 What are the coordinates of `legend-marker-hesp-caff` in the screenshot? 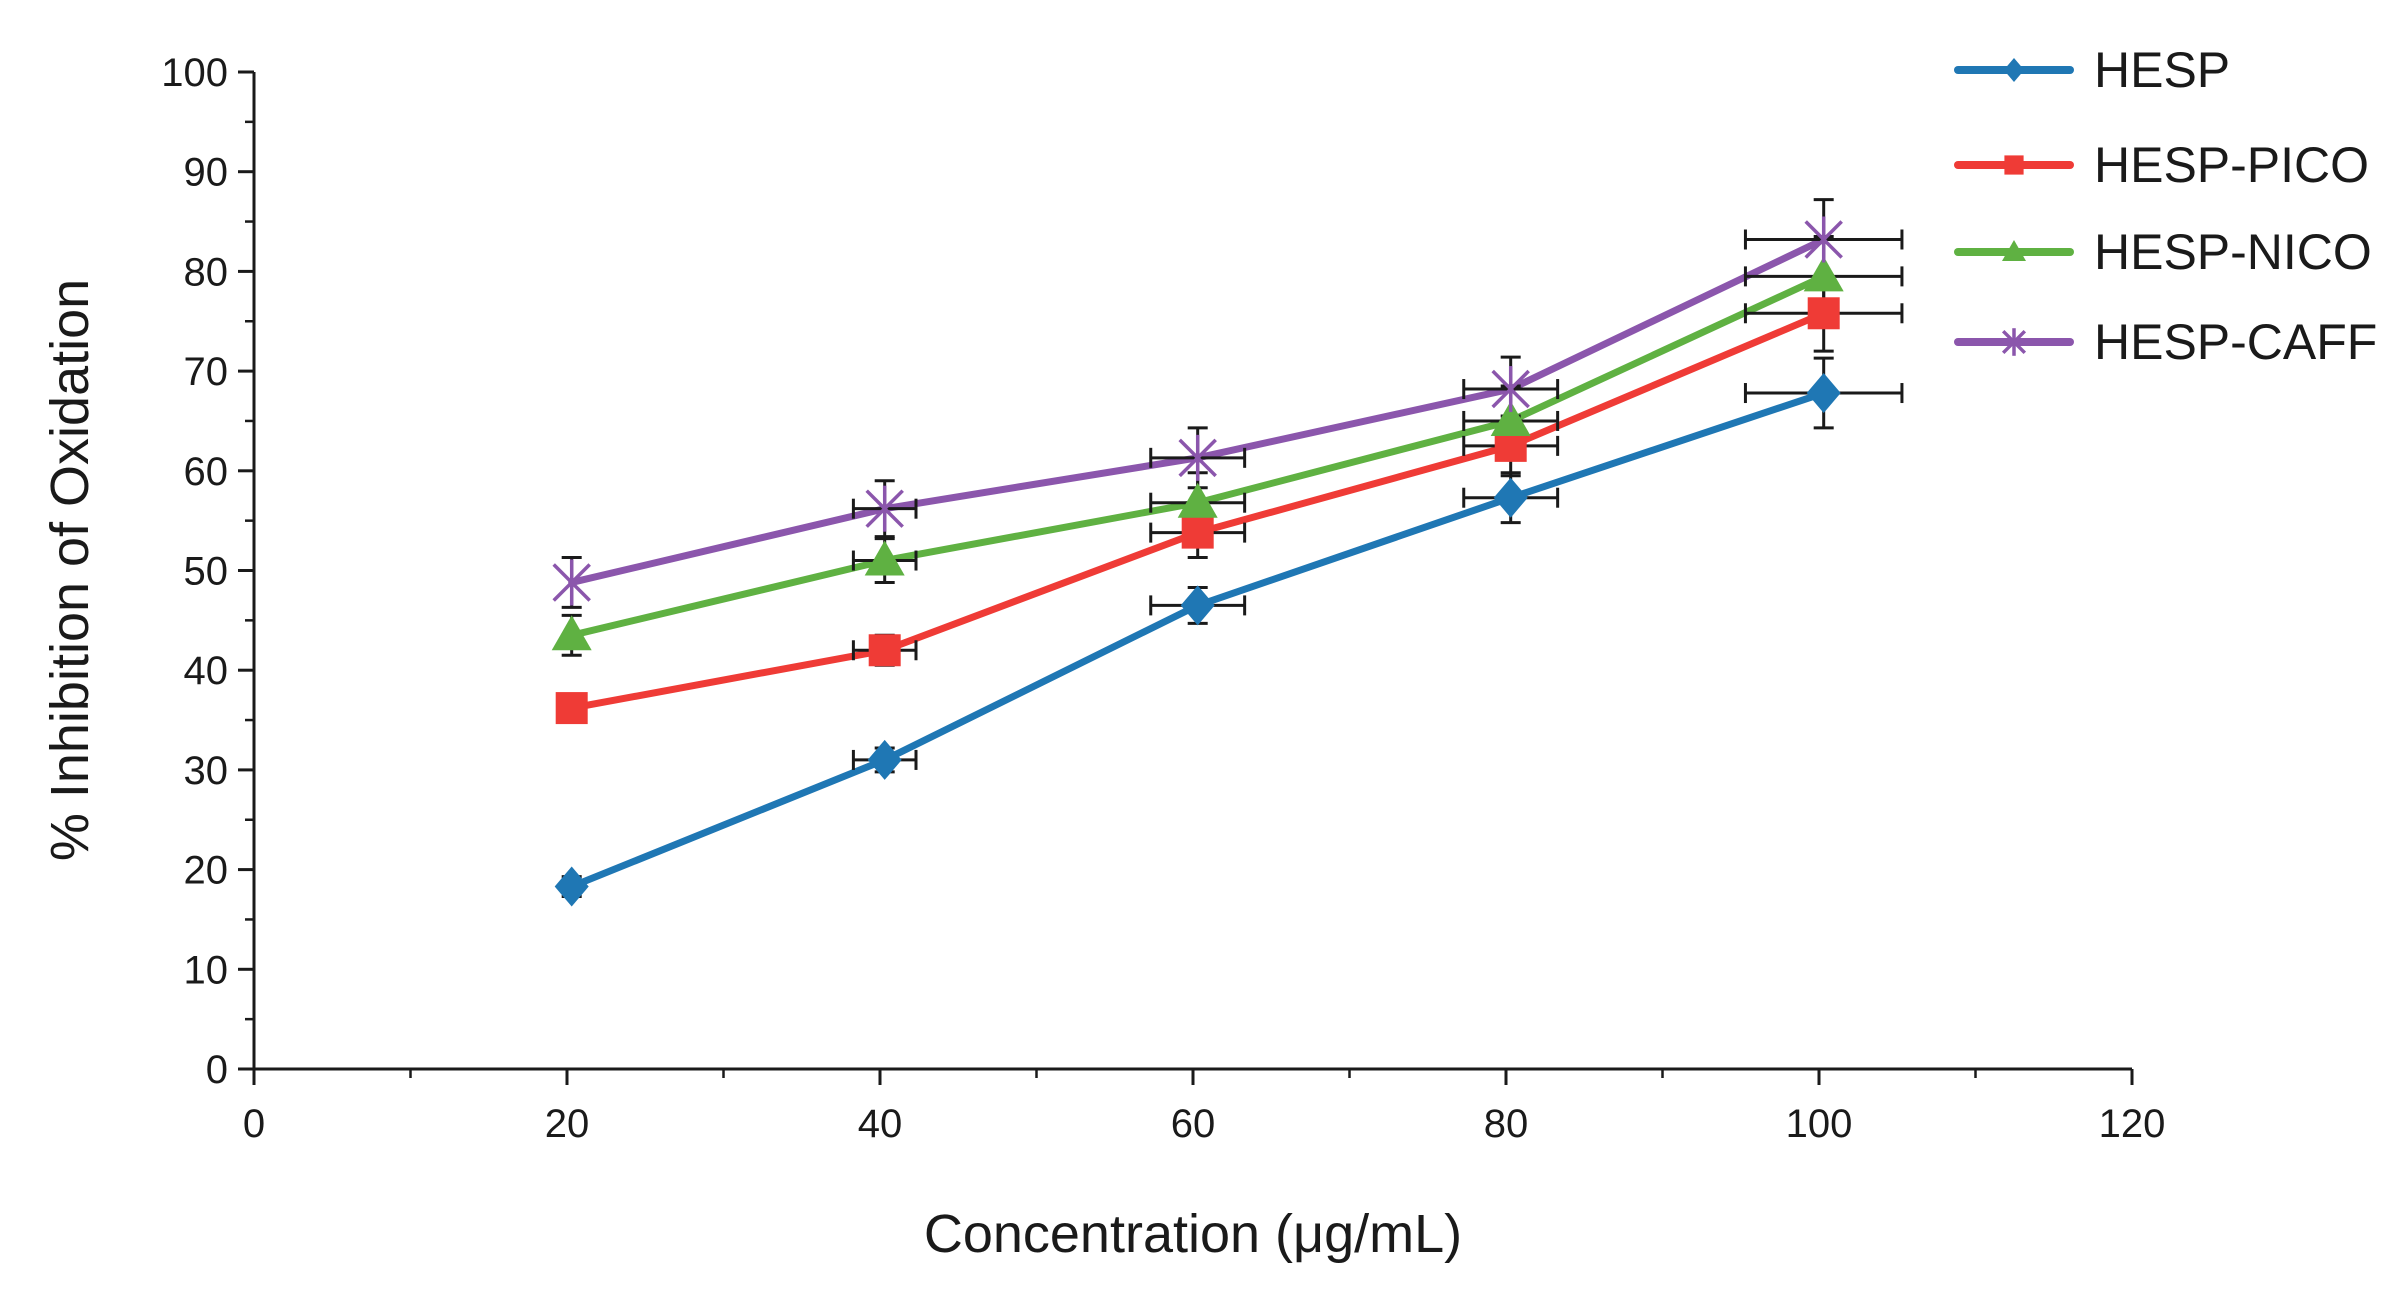 It's located at (2014, 342).